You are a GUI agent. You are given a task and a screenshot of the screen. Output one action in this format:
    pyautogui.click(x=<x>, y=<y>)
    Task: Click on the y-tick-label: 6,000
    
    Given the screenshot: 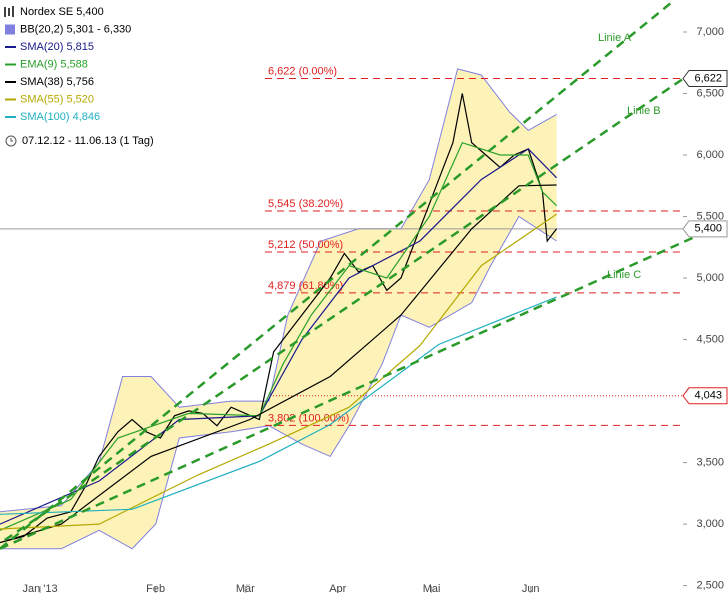 What is the action you would take?
    pyautogui.click(x=710, y=155)
    